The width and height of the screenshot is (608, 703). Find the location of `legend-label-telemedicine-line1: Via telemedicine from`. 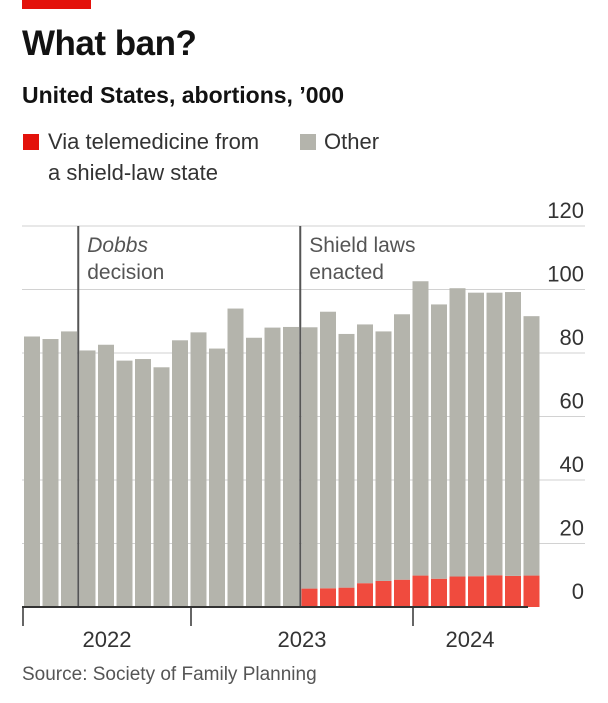

legend-label-telemedicine-line1: Via telemedicine from is located at coordinates (154, 141).